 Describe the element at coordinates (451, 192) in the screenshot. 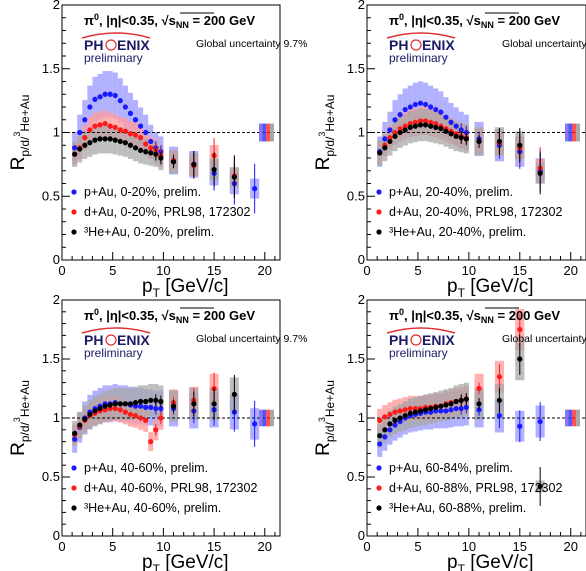

I see `legend-entry: p+Au, 20-40%, prelim.` at that location.